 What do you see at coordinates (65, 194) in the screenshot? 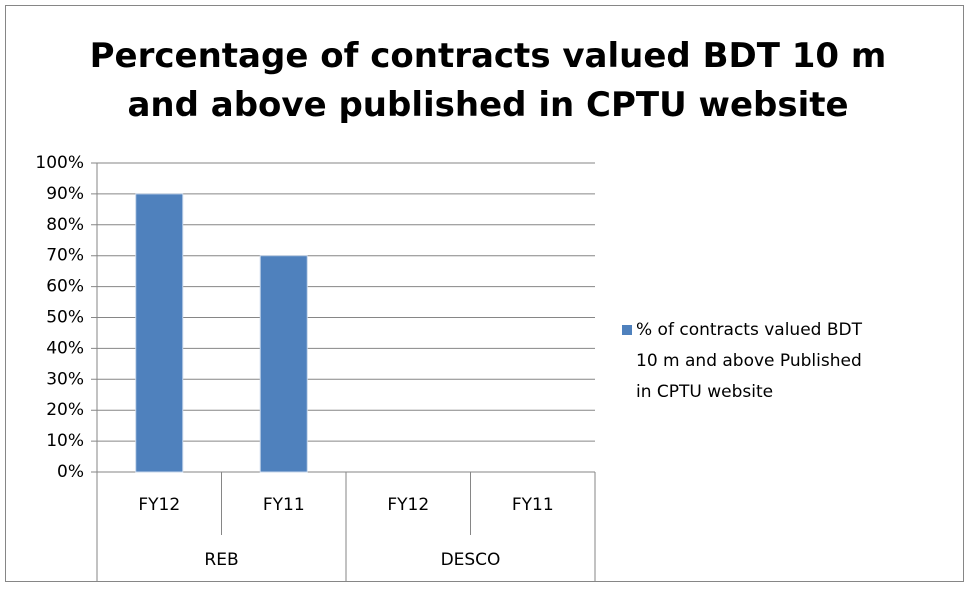
I see `y-tick-label: 90%` at bounding box center [65, 194].